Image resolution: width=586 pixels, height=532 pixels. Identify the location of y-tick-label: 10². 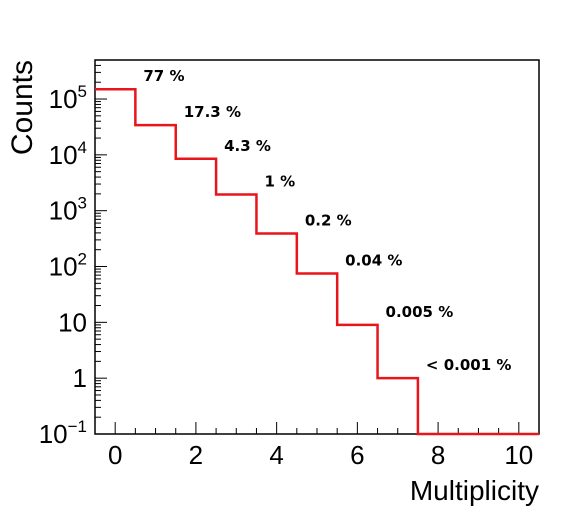
(68, 266).